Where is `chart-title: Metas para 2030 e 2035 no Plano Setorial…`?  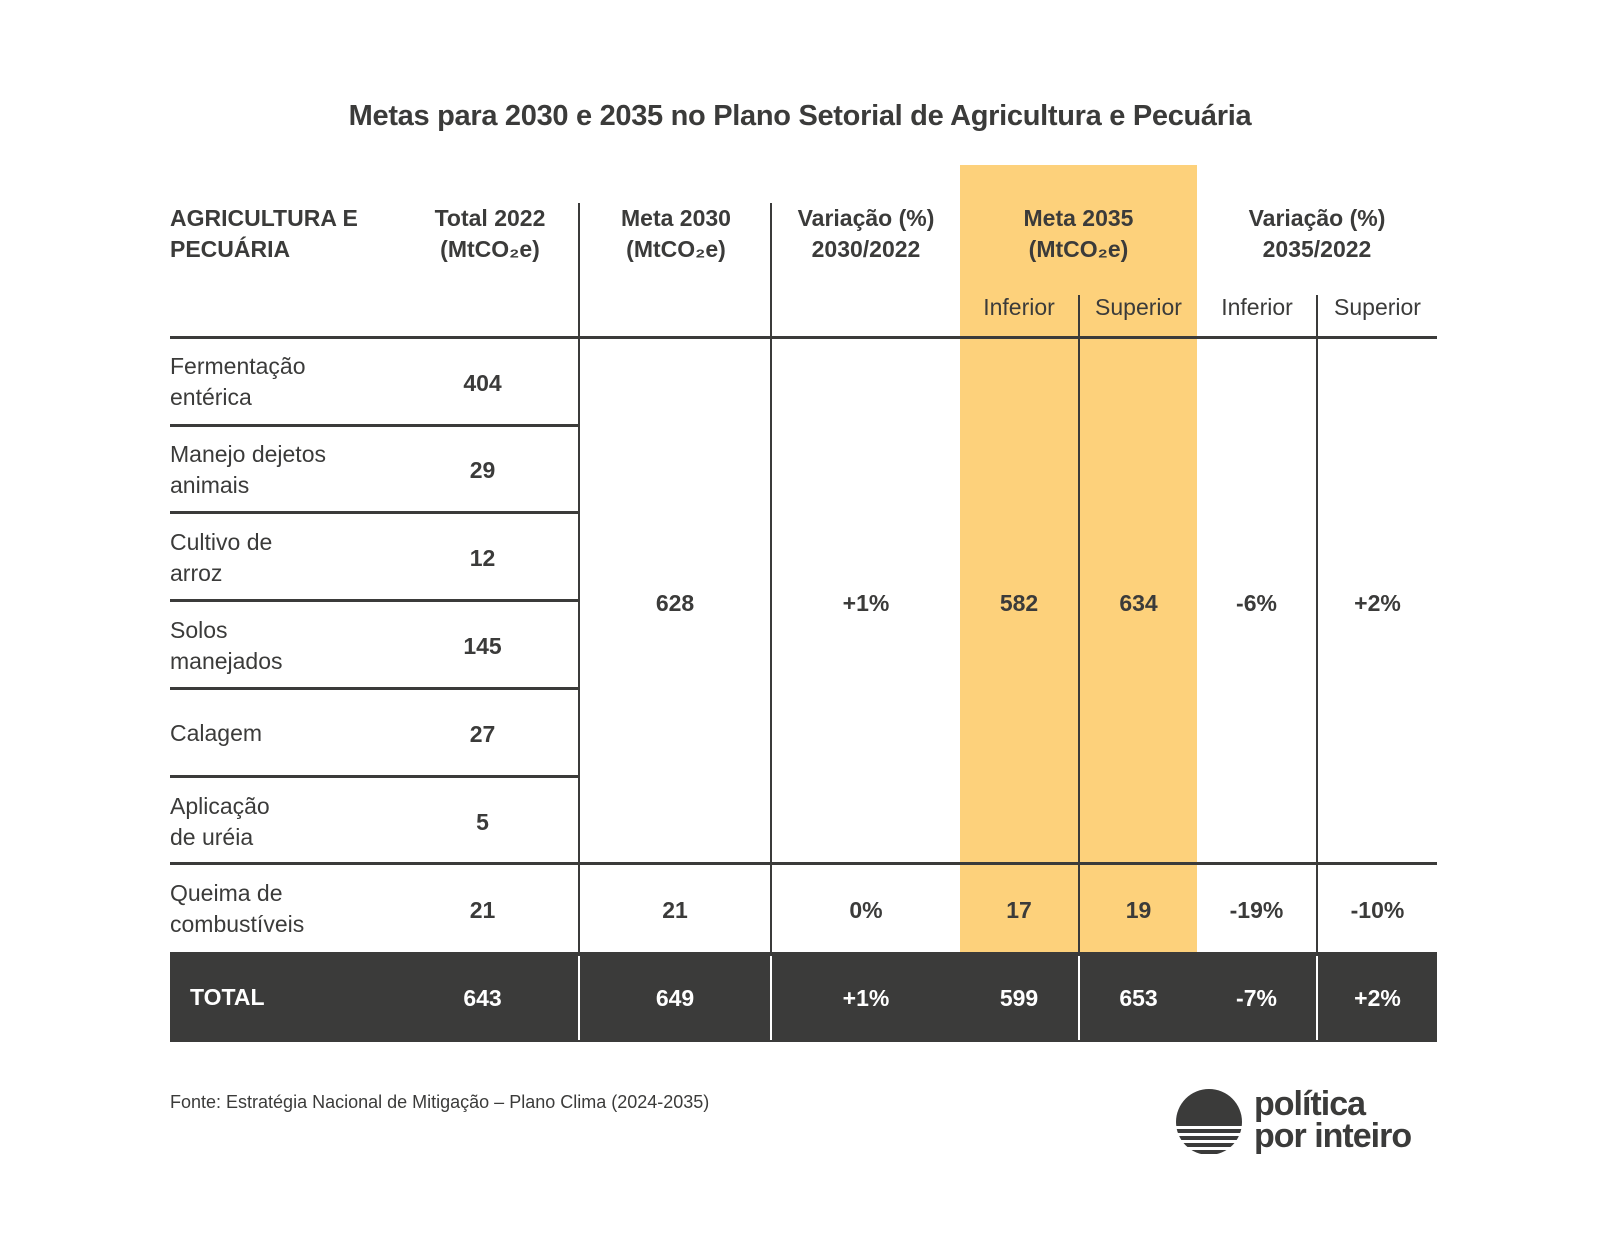
chart-title: Metas para 2030 e 2035 no Plano Setorial… is located at coordinates (800, 116).